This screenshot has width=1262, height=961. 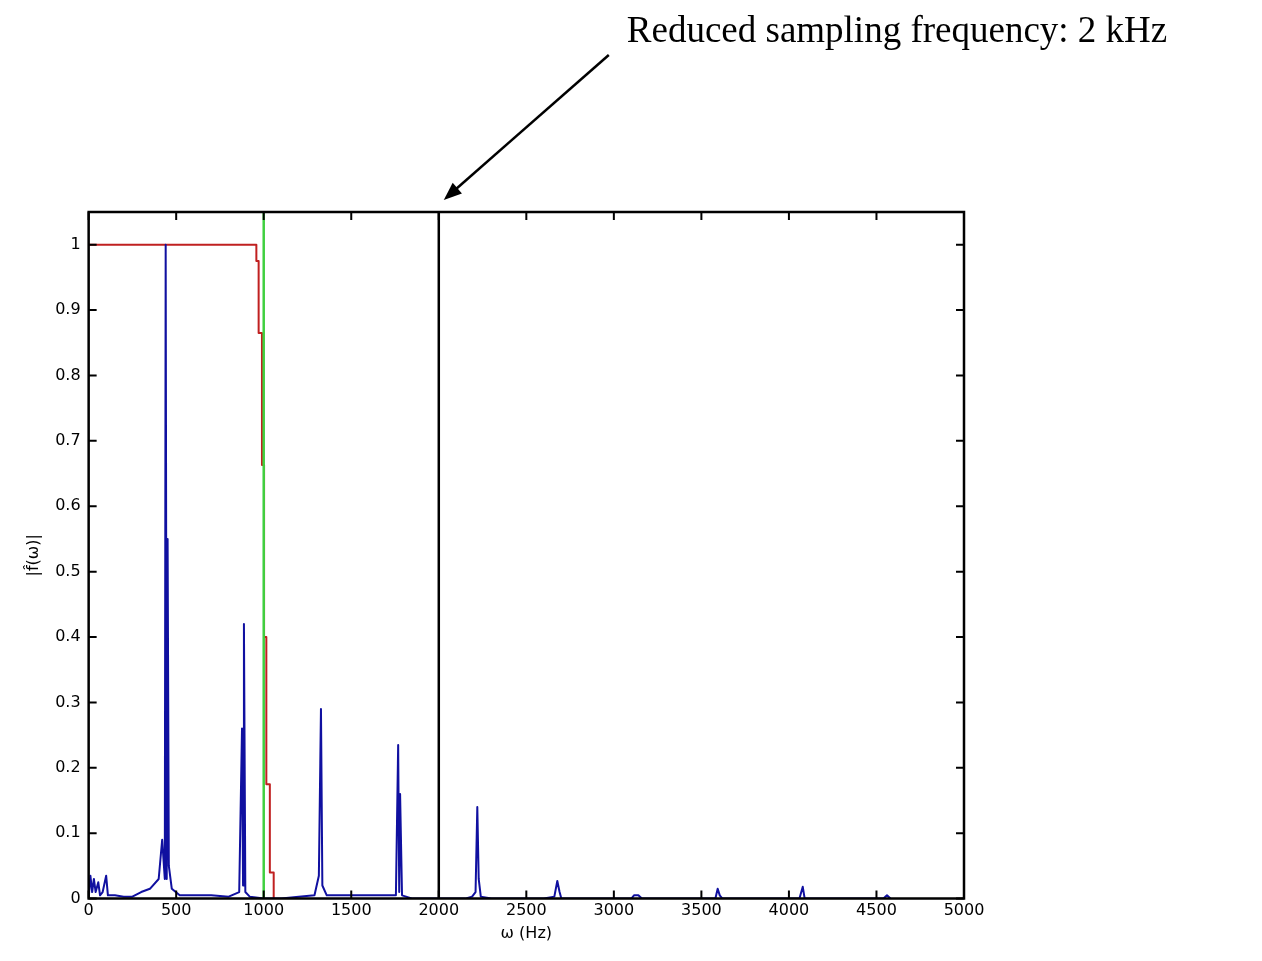 What do you see at coordinates (964, 910) in the screenshot?
I see `x-tick-label: 5000` at bounding box center [964, 910].